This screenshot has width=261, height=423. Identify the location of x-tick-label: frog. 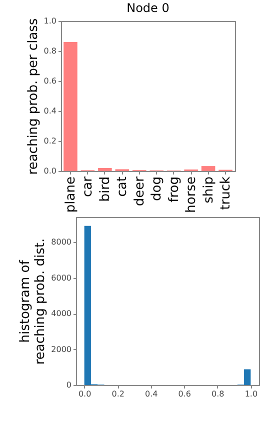
(174, 189).